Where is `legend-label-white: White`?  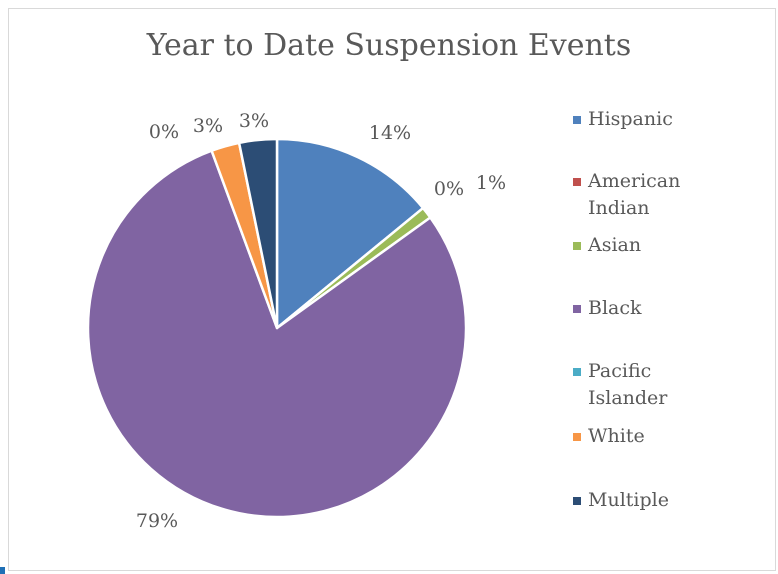
legend-label-white: White is located at coordinates (616, 436).